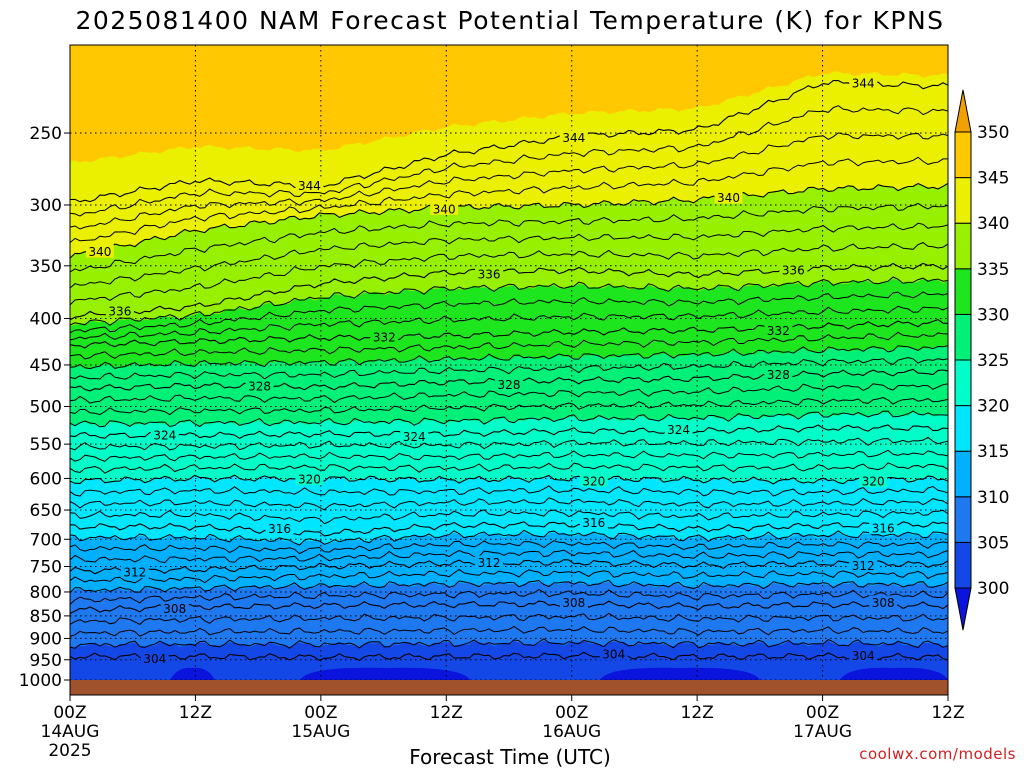 This screenshot has width=1024, height=768. What do you see at coordinates (697, 713) in the screenshot?
I see `x-tick-label: 12Z` at bounding box center [697, 713].